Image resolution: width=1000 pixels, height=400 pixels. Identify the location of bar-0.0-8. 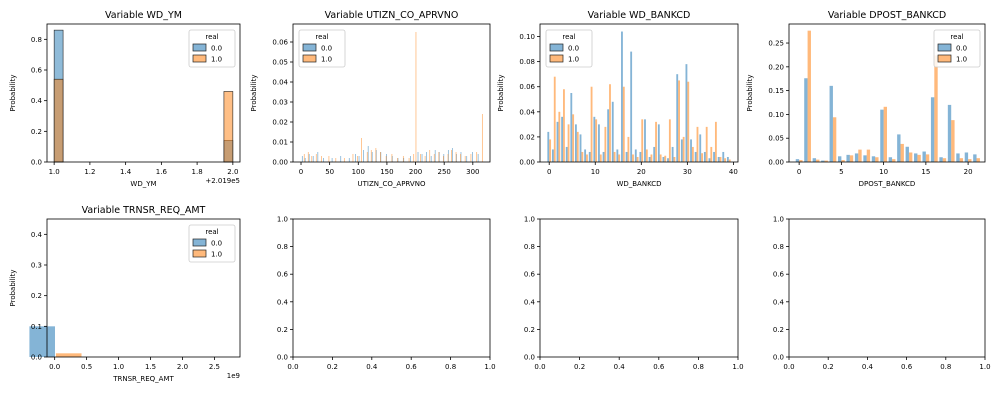
(585, 155).